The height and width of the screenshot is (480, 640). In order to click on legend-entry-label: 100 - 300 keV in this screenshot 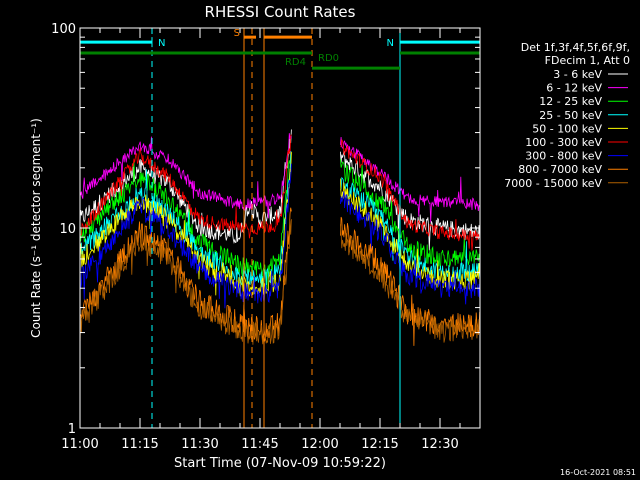, I will do `click(563, 142)`.